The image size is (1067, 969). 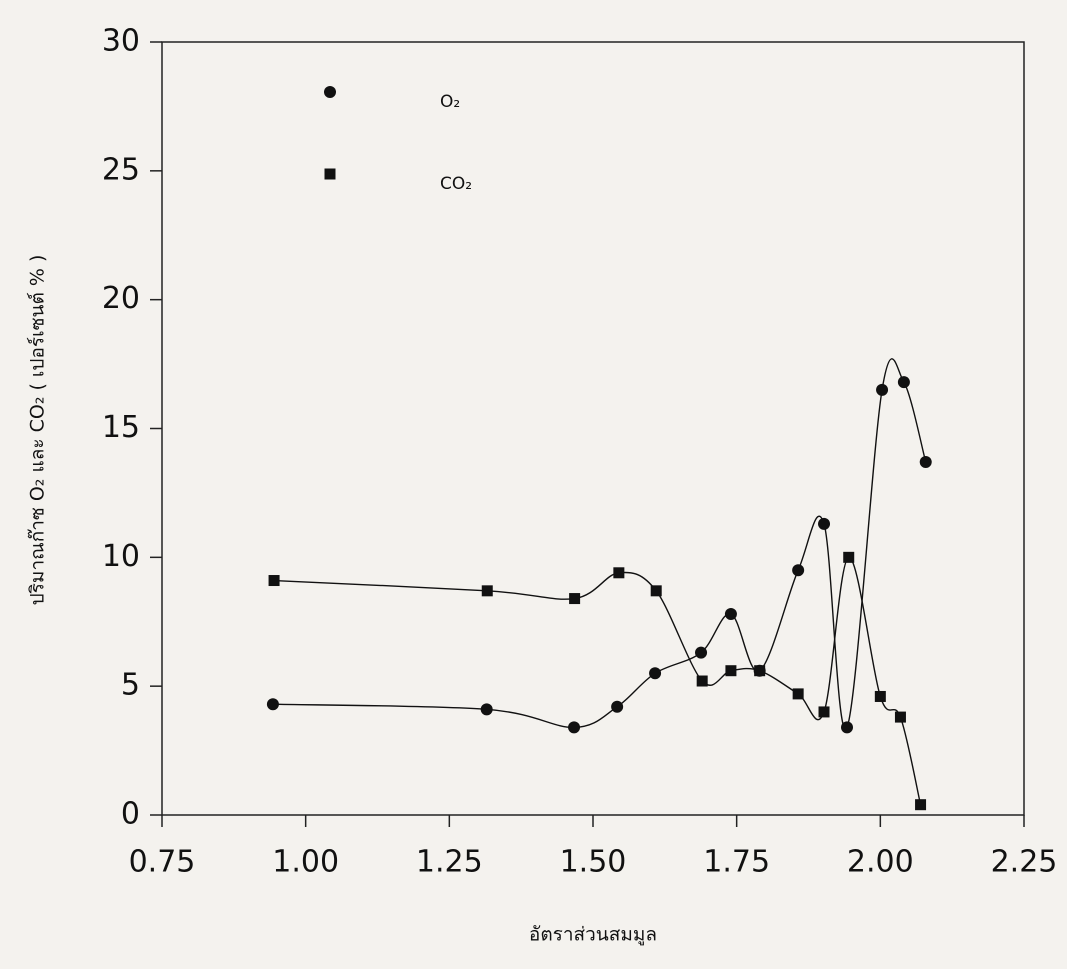 I want to click on x-tick-label: 2.00, so click(x=880, y=862).